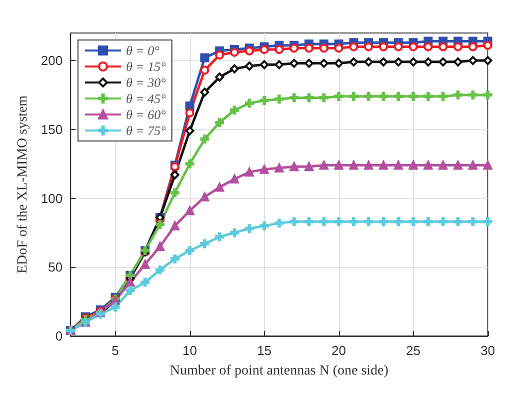  I want to click on legend-label: θ = 60°, so click(146, 114).